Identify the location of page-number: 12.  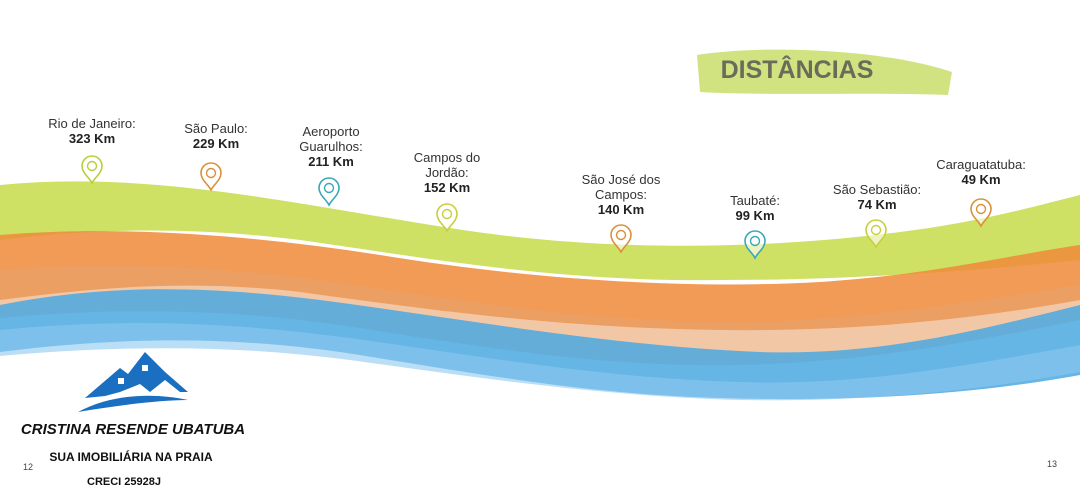
(28, 467).